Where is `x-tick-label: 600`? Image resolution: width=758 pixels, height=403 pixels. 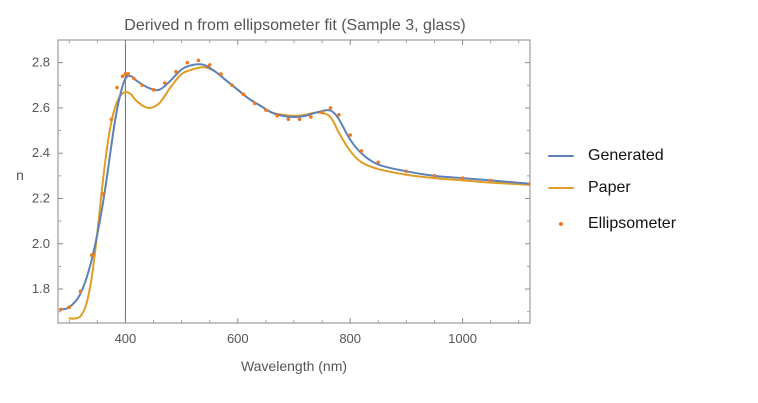
x-tick-label: 600 is located at coordinates (238, 338).